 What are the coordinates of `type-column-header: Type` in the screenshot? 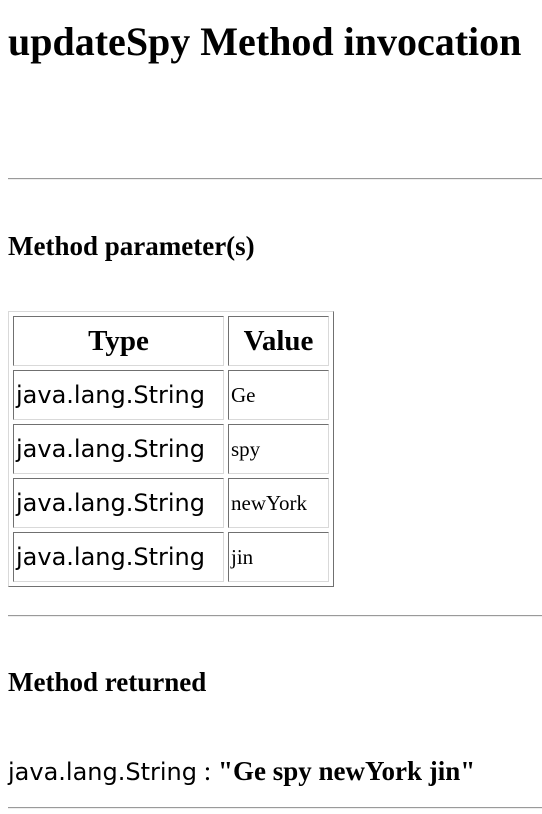 It's located at (118, 341).